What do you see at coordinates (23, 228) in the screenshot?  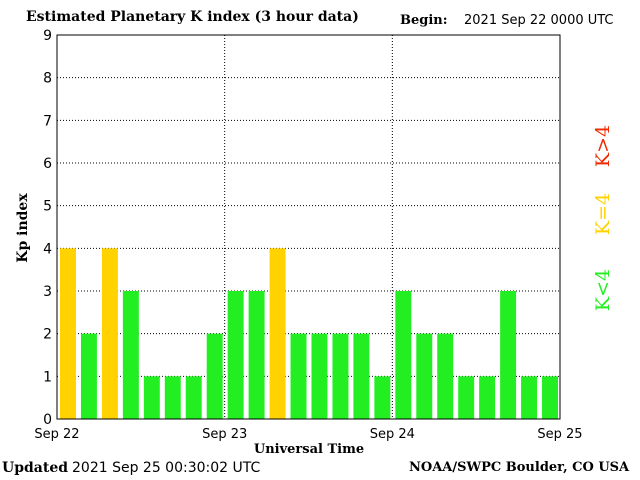 I see `y-axis-label: Kp index` at bounding box center [23, 228].